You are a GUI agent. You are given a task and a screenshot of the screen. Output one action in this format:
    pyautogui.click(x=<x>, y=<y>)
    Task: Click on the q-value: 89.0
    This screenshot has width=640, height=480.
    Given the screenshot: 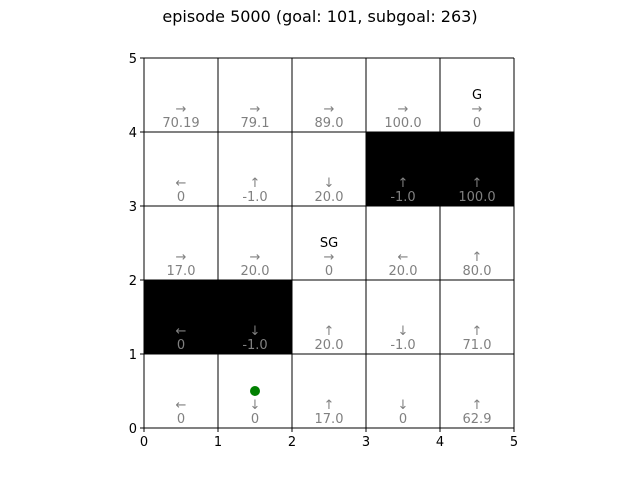 What is the action you would take?
    pyautogui.click(x=329, y=123)
    